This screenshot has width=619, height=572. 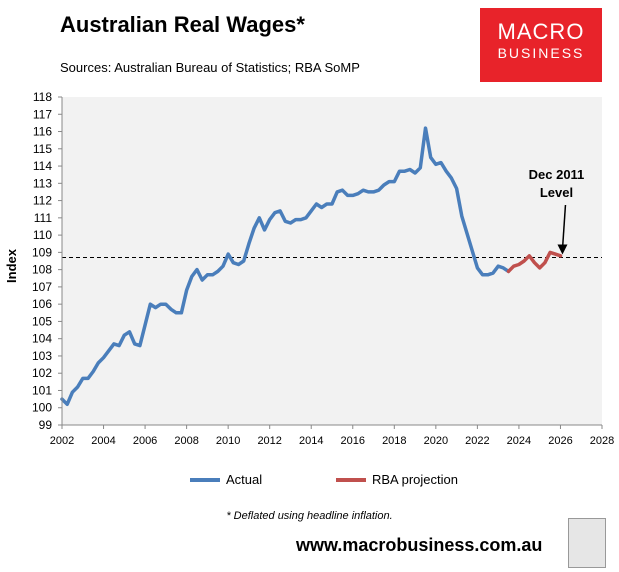 I want to click on logo-line2: BUSINESS, so click(x=541, y=53).